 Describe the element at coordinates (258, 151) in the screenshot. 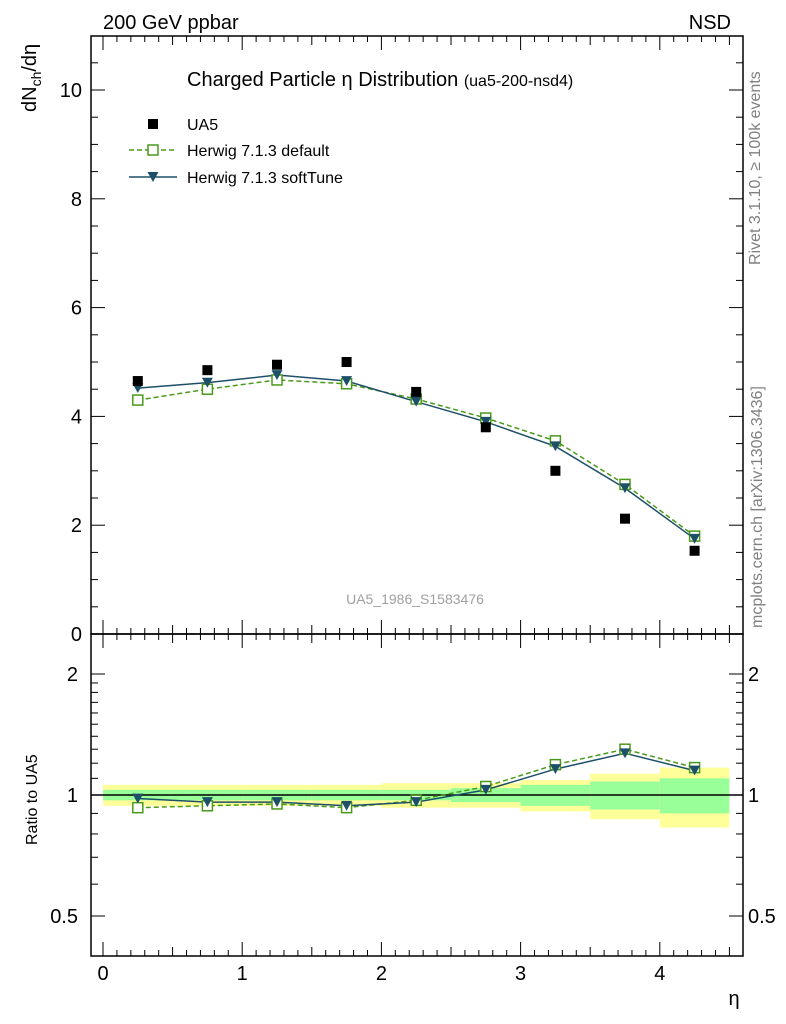

I see `legend-label: Herwig 7.1.3 default` at that location.